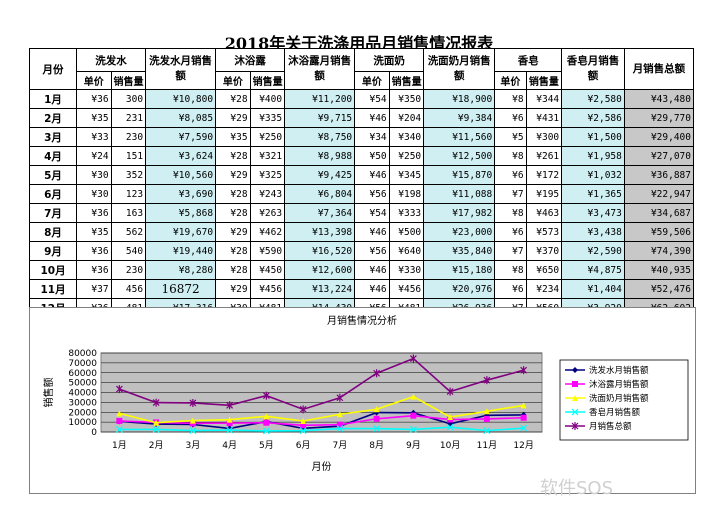  I want to click on shampoo-amount-cell: 16872, so click(181, 289).